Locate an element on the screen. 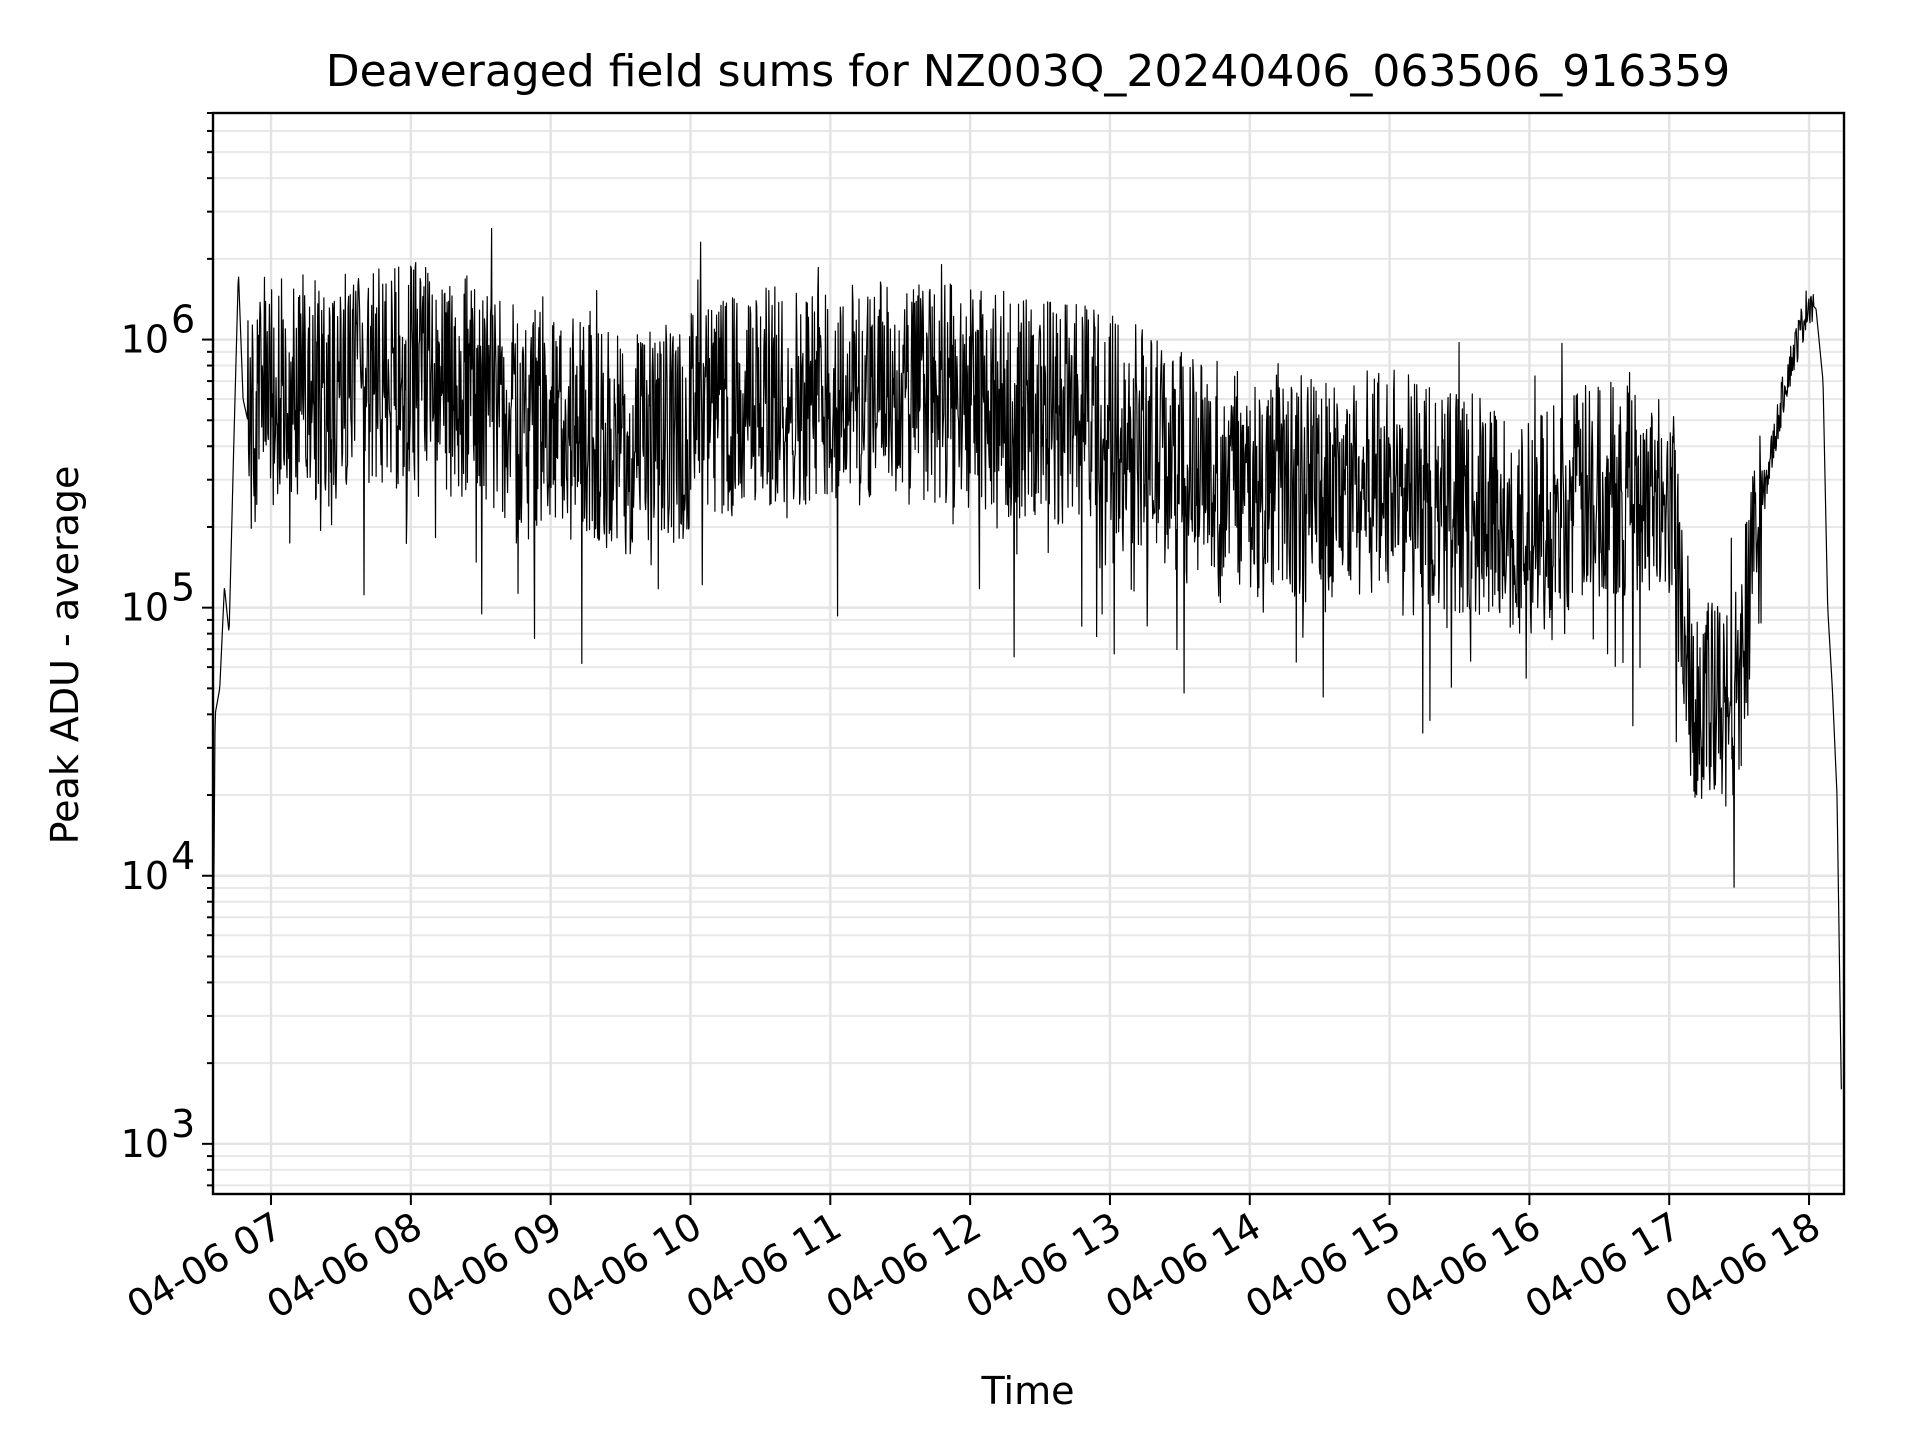 The height and width of the screenshot is (1440, 1920). x-axis-label: Time is located at coordinates (1028, 1391).